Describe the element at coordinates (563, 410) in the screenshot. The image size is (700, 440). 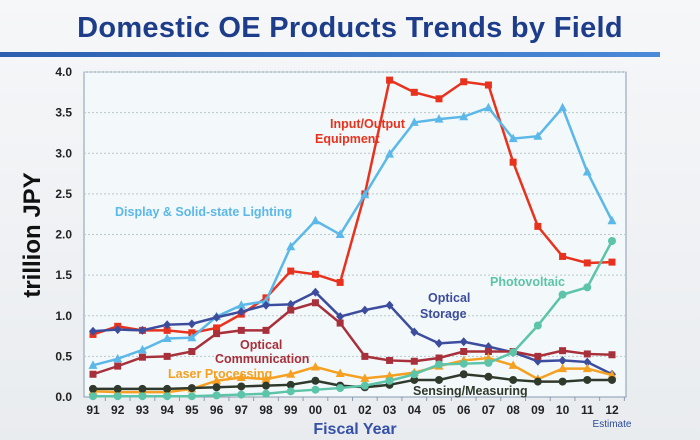
I see `x-tick-label: 10` at that location.